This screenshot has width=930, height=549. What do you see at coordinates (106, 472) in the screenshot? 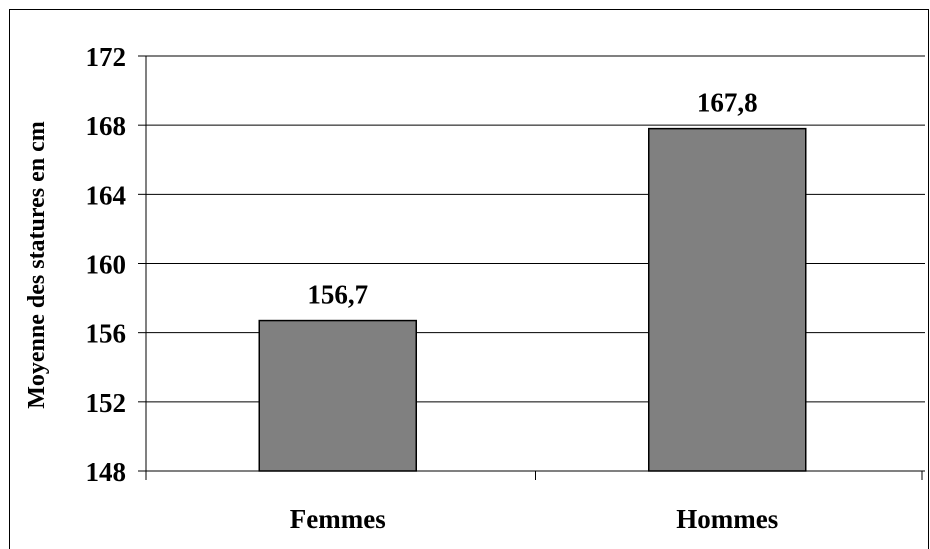
I see `y-tick-label: 148` at bounding box center [106, 472].